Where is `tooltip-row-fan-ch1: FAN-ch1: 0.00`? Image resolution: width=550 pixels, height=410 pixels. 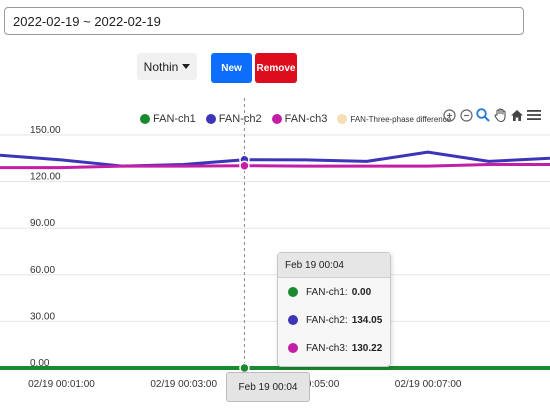 tooltip-row-fan-ch1: FAN-ch1: 0.00 is located at coordinates (334, 292).